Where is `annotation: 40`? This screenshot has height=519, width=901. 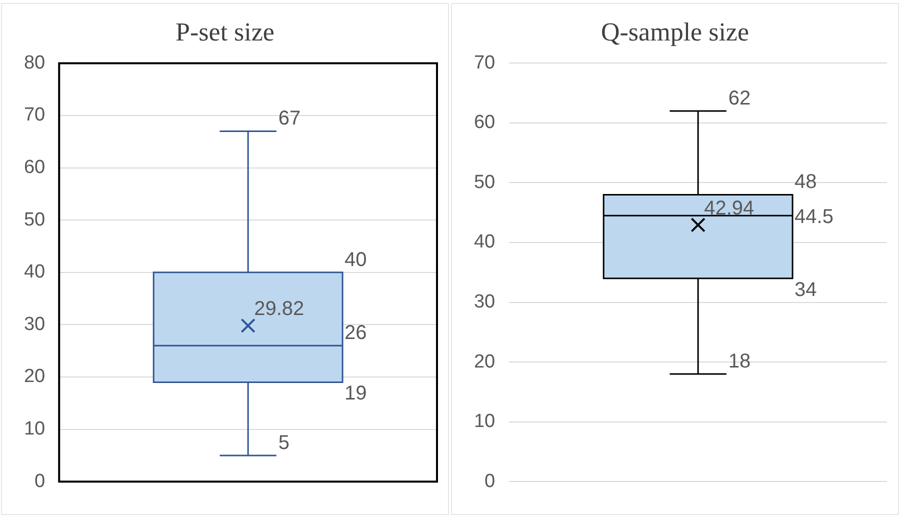 annotation: 40 is located at coordinates (355, 259).